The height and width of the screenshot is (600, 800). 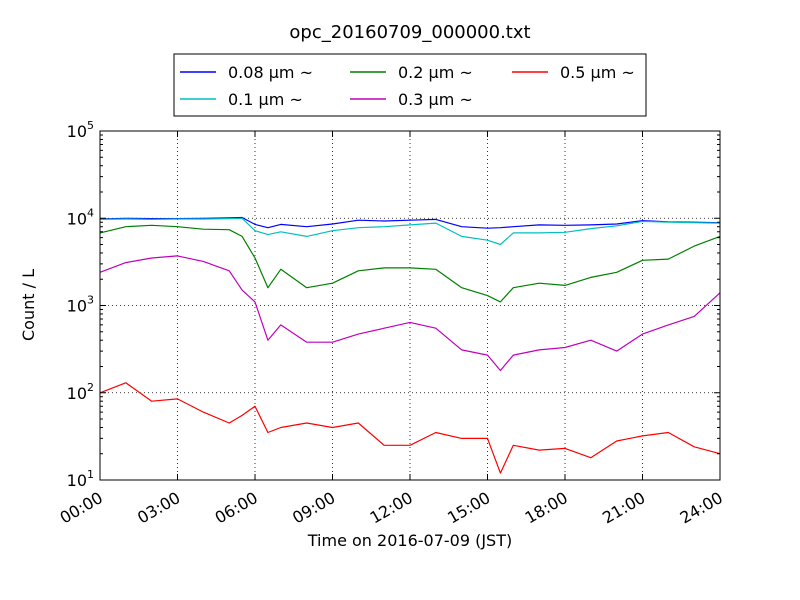 What do you see at coordinates (435, 72) in the screenshot?
I see `legend-label: 0.2 µm ~` at bounding box center [435, 72].